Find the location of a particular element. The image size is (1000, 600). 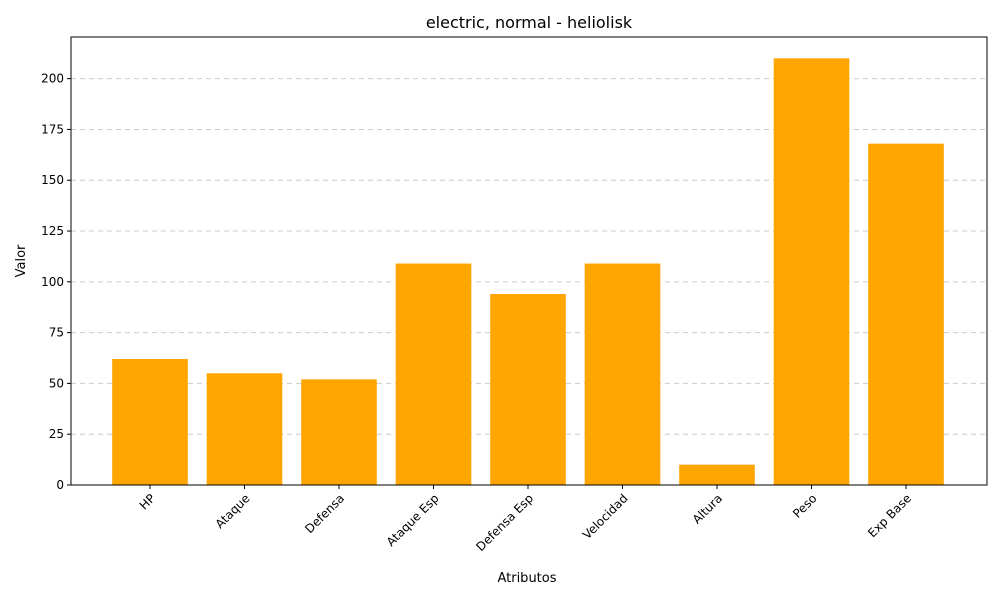

y-tick-label: 75 is located at coordinates (56, 333).